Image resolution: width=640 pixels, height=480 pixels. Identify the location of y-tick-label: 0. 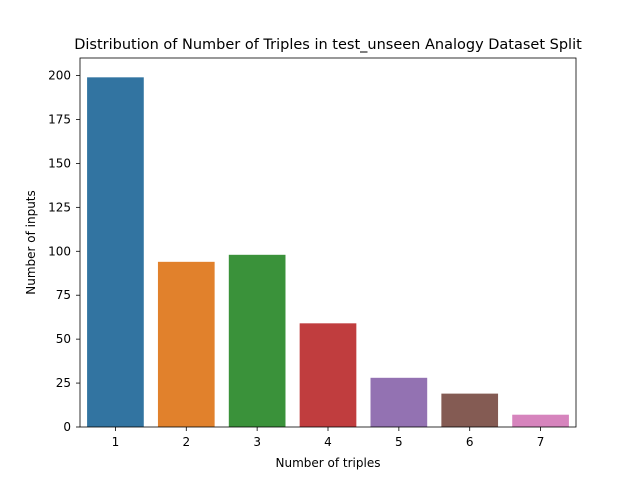
(67, 427).